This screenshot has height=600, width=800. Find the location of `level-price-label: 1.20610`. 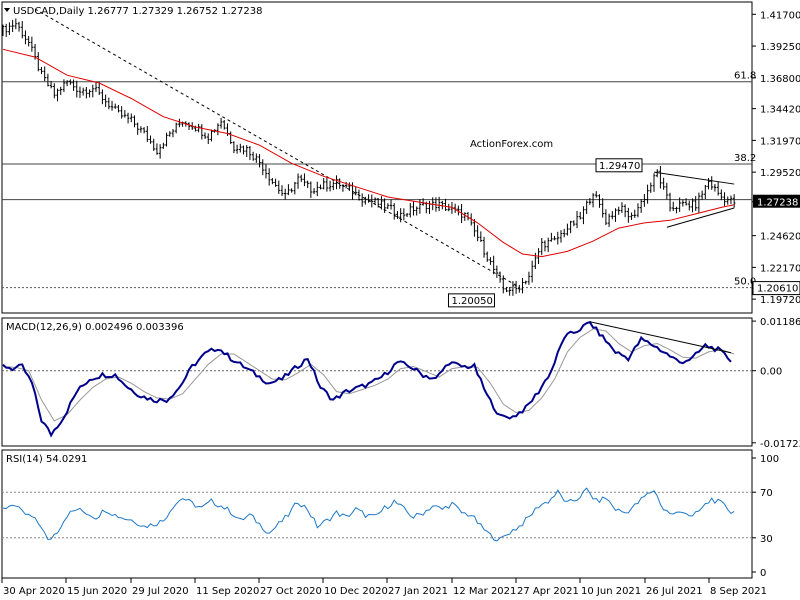

level-price-label: 1.20610 is located at coordinates (777, 289).